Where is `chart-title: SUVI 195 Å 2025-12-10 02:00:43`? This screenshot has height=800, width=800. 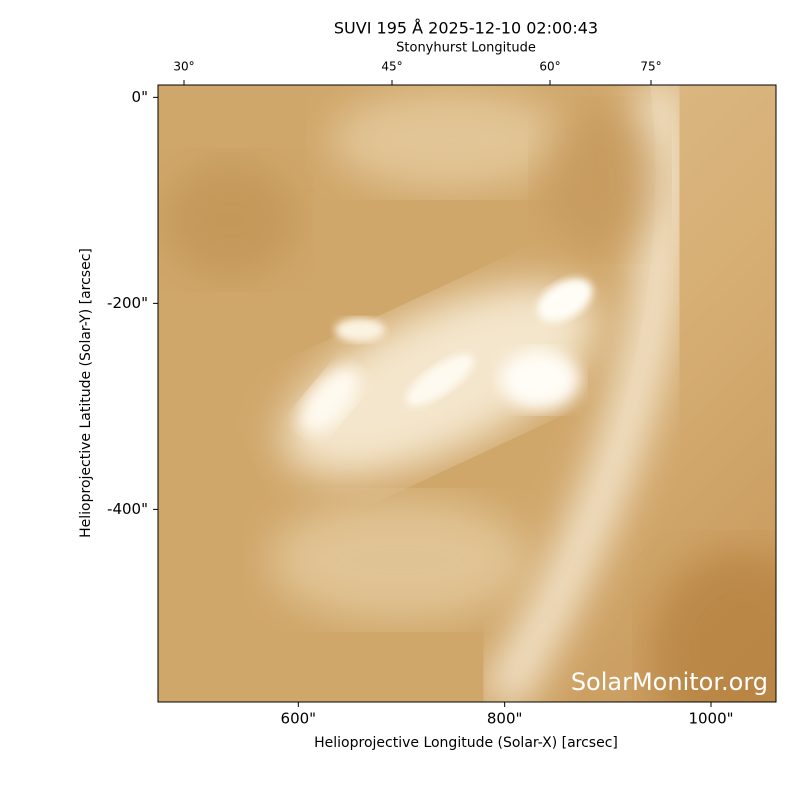
chart-title: SUVI 195 Å 2025-12-10 02:00:43 is located at coordinates (466, 28).